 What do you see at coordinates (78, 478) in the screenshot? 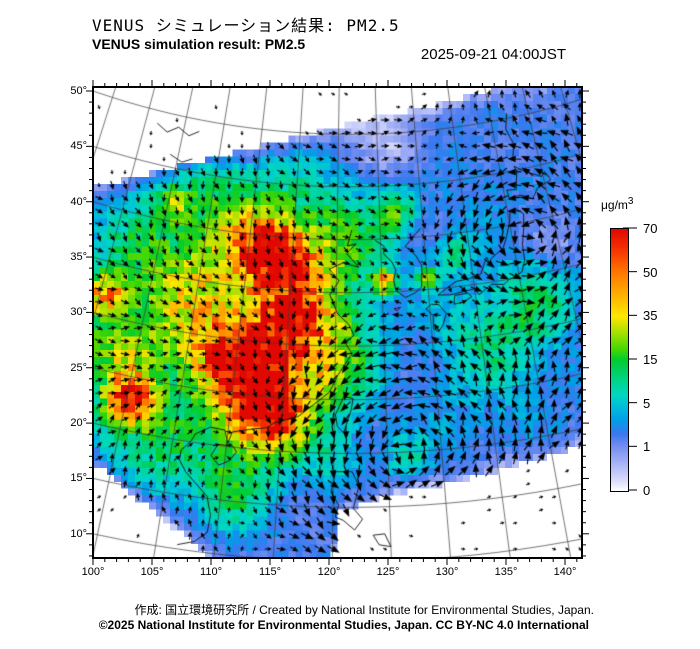
I see `y-axis-tick-label: 15°` at bounding box center [78, 478].